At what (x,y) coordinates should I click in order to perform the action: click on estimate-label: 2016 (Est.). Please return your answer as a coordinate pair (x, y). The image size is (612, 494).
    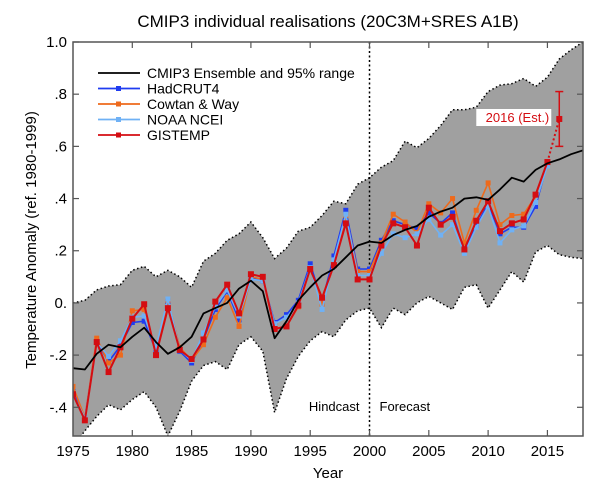
    Looking at the image, I should click on (518, 117).